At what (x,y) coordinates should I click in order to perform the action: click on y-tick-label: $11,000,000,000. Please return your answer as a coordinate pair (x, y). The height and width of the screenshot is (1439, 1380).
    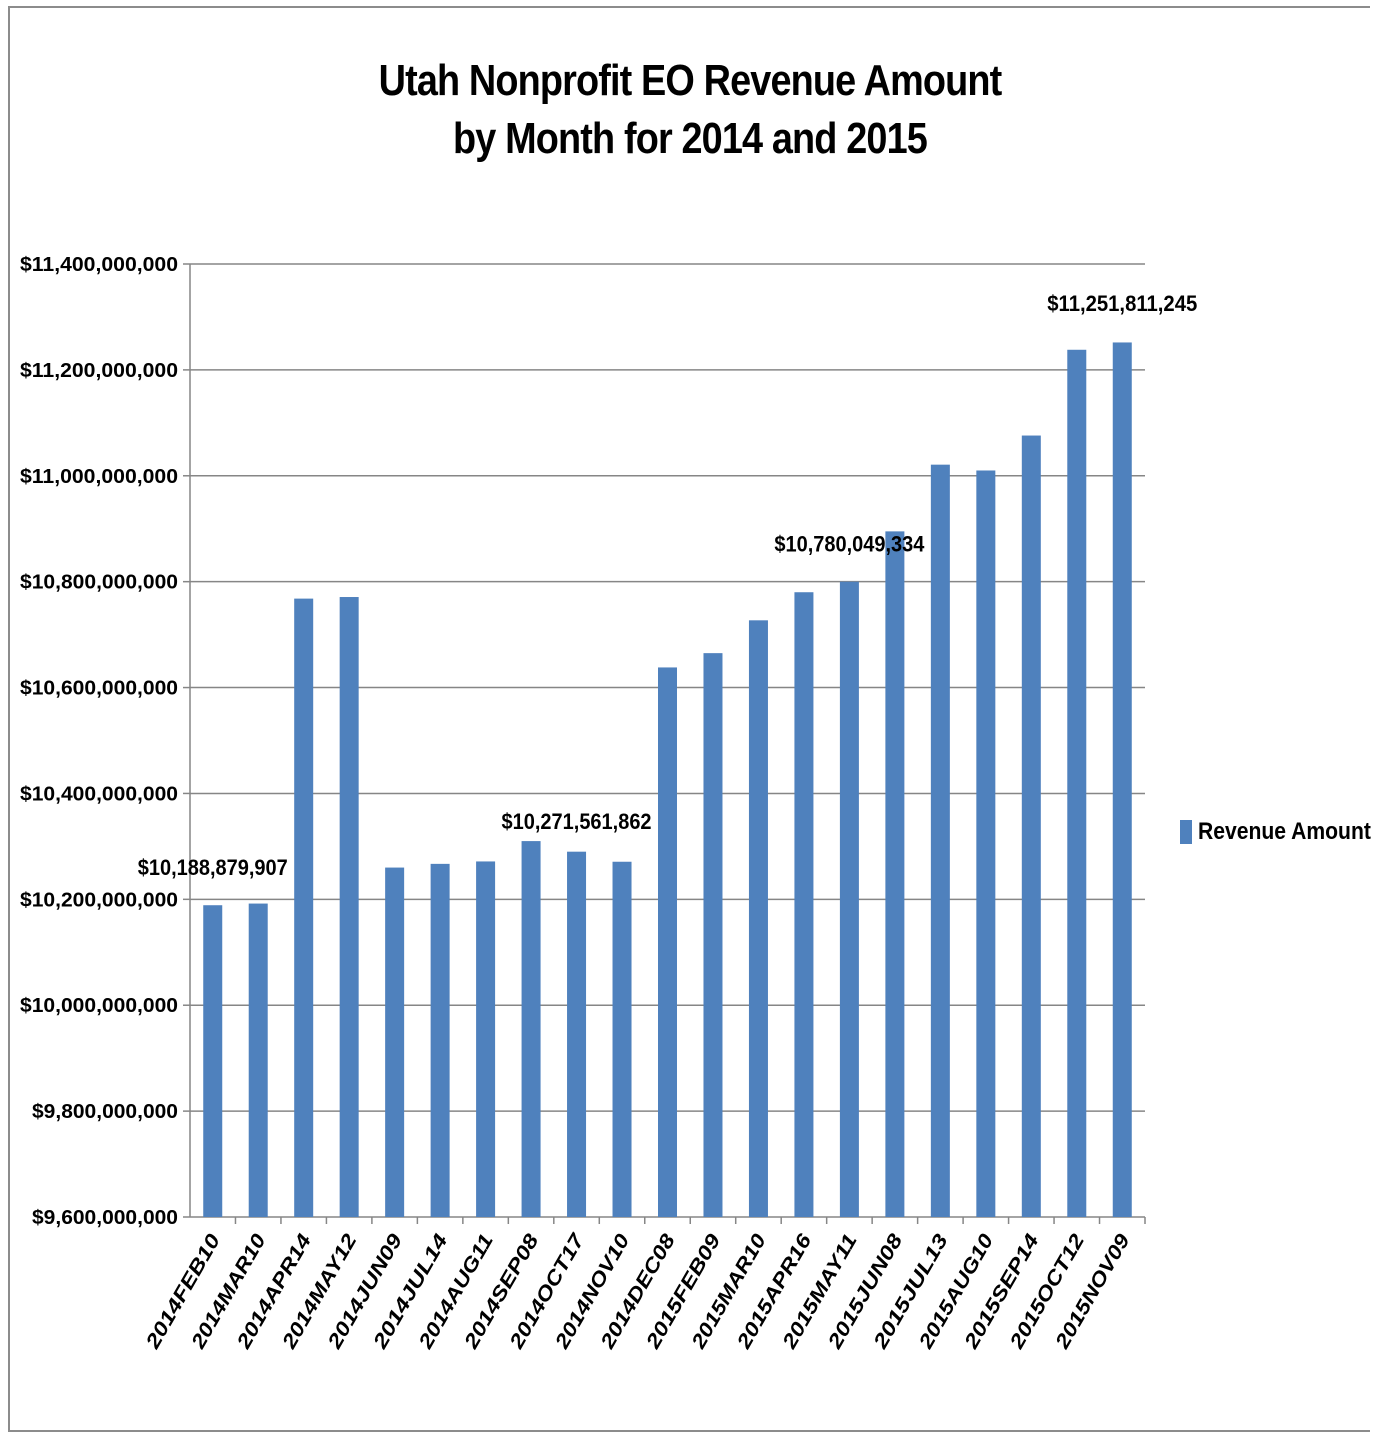
    Looking at the image, I should click on (99, 477).